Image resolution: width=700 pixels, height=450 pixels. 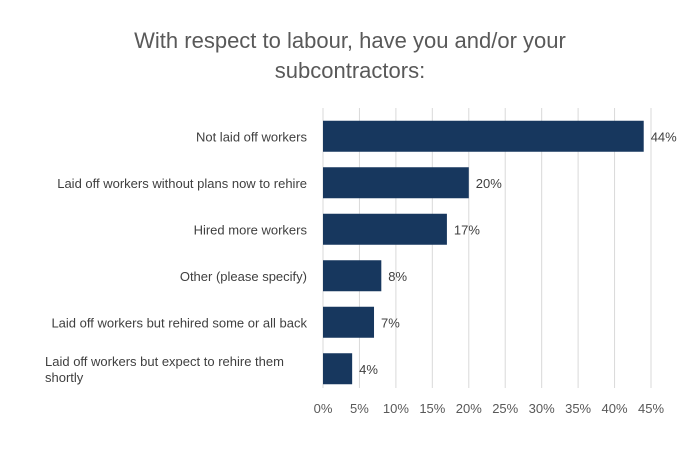 I want to click on category-label: Not laid off workers, so click(x=252, y=136).